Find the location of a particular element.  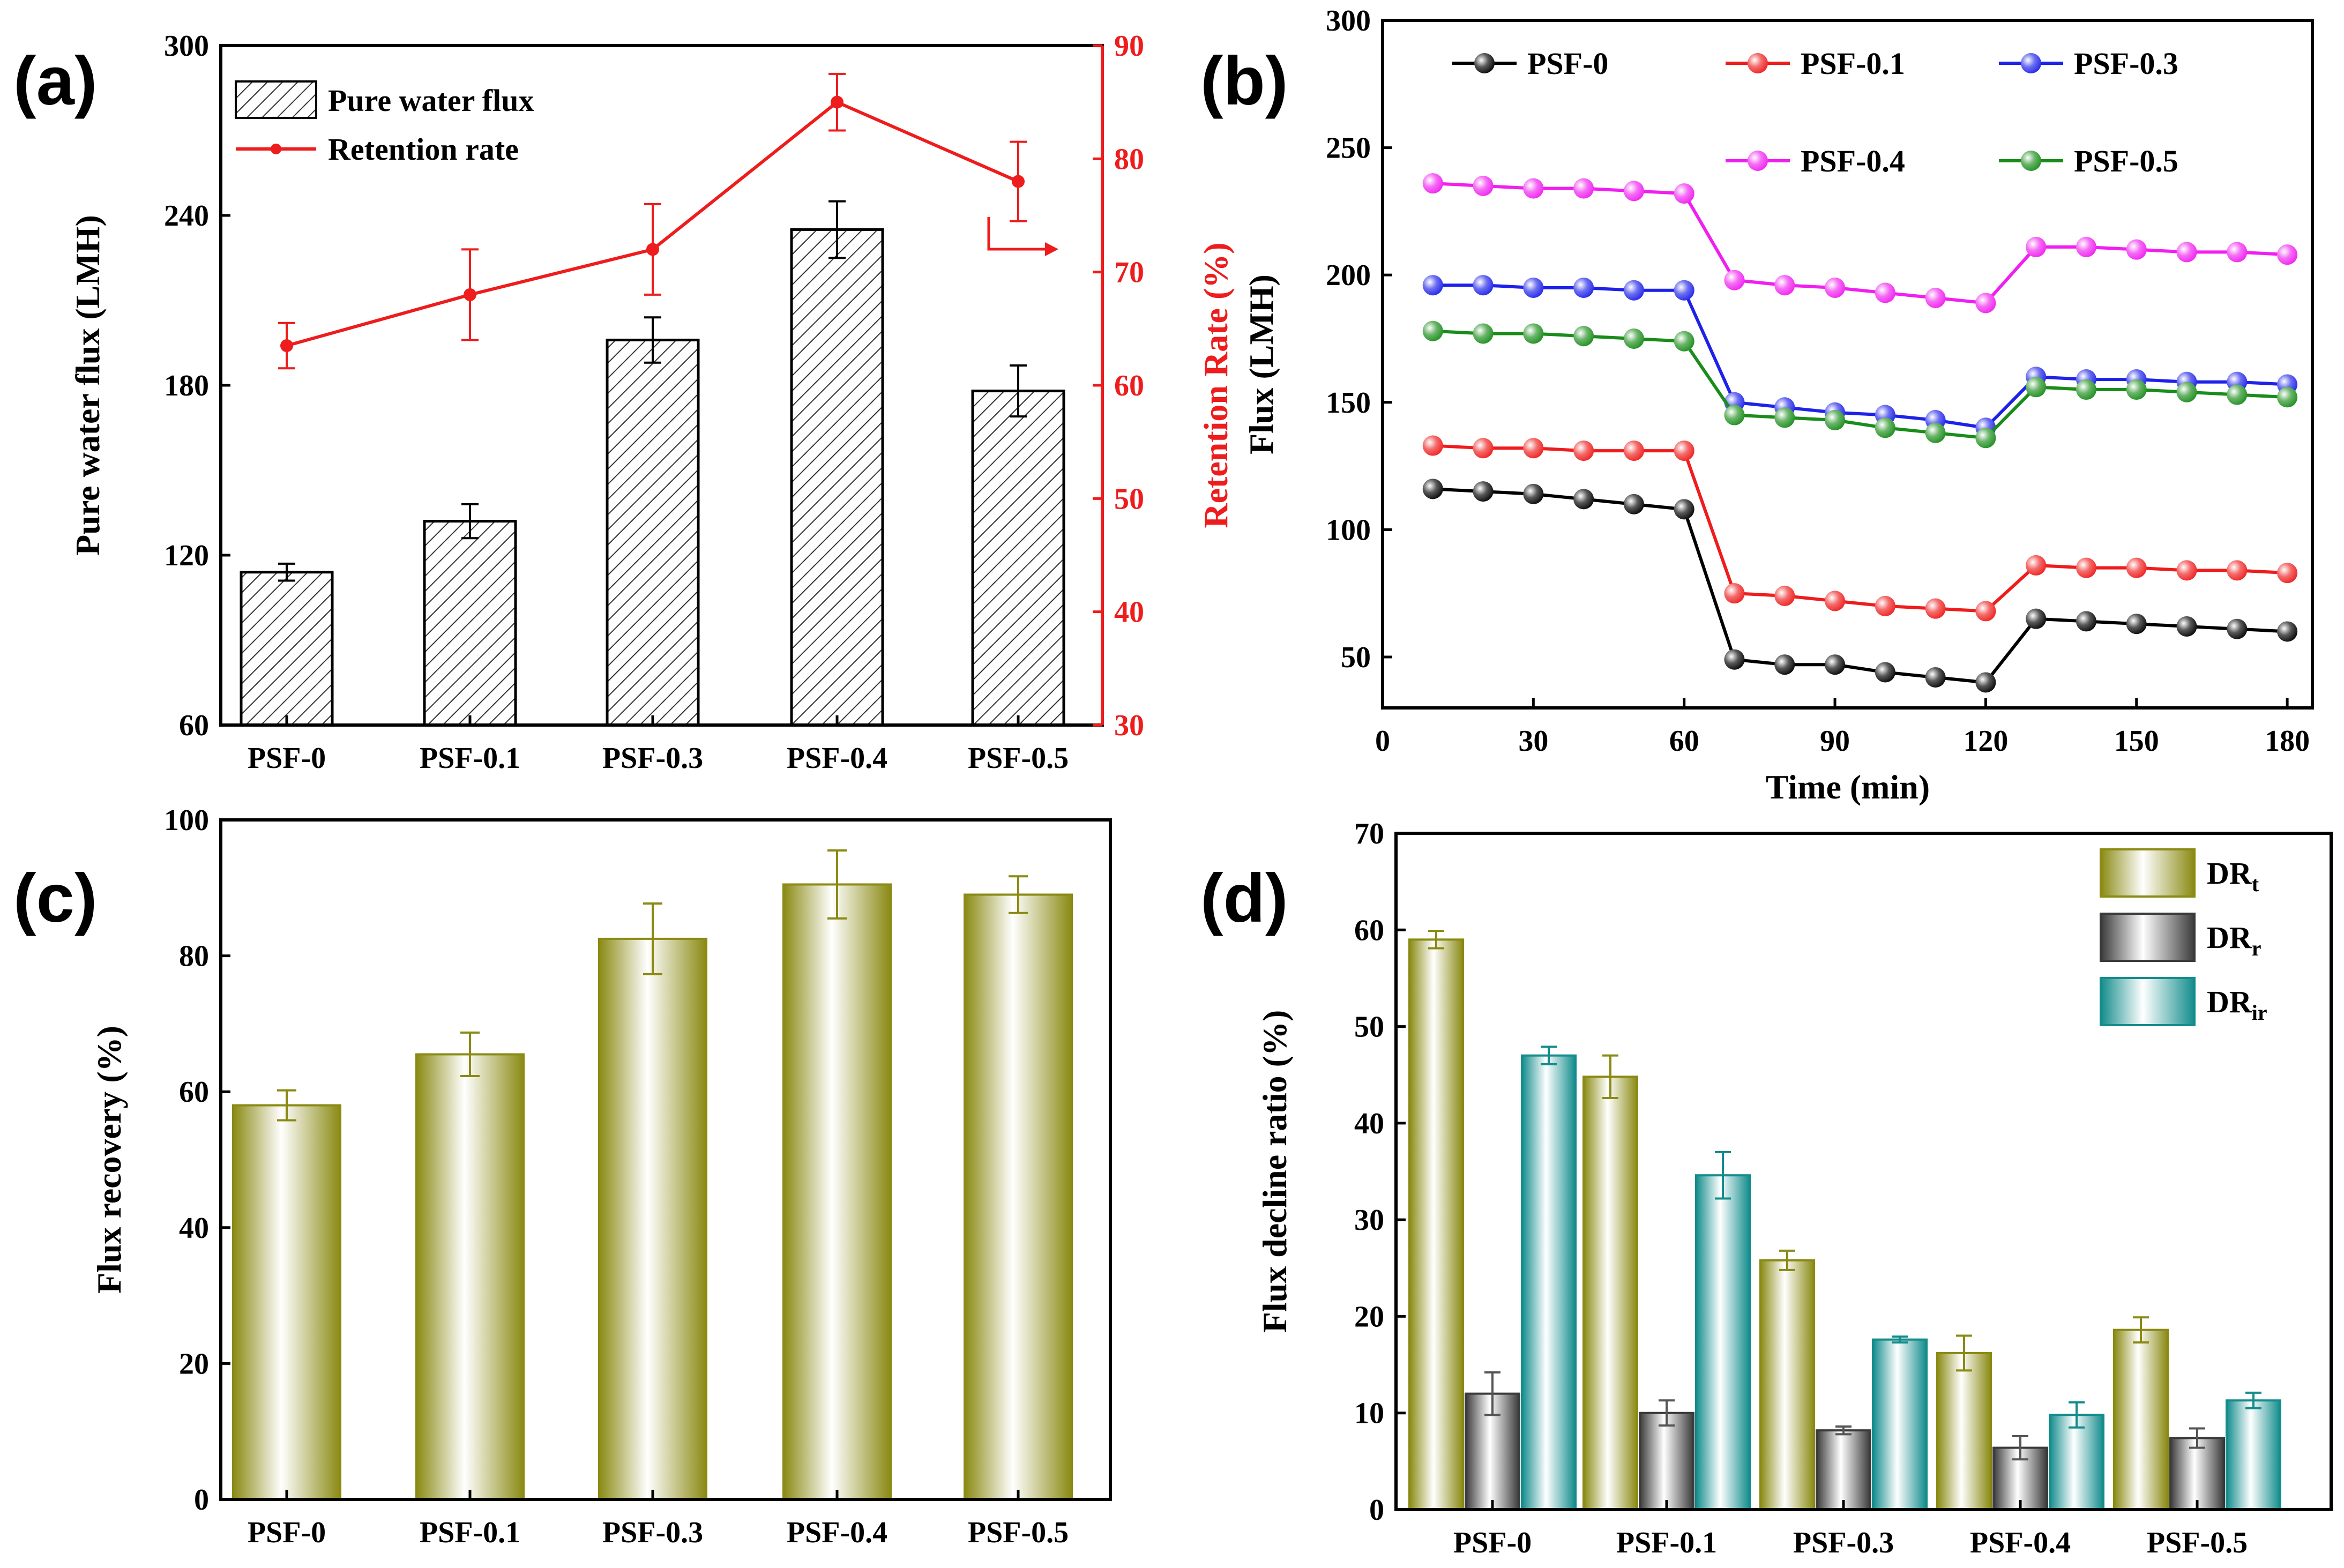

panel-c-y-tick-label-100: 100 is located at coordinates (187, 820).